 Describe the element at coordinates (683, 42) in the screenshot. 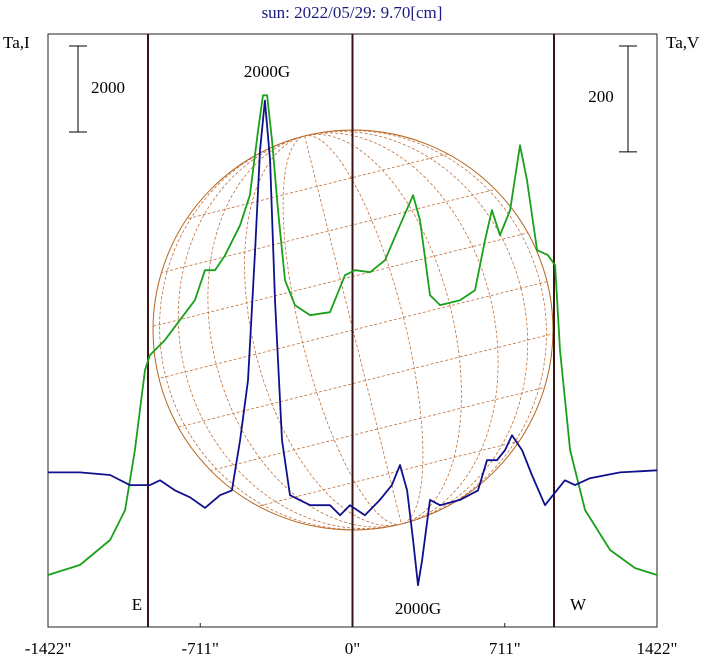

I see `y2-axis-label: Ta,V` at that location.